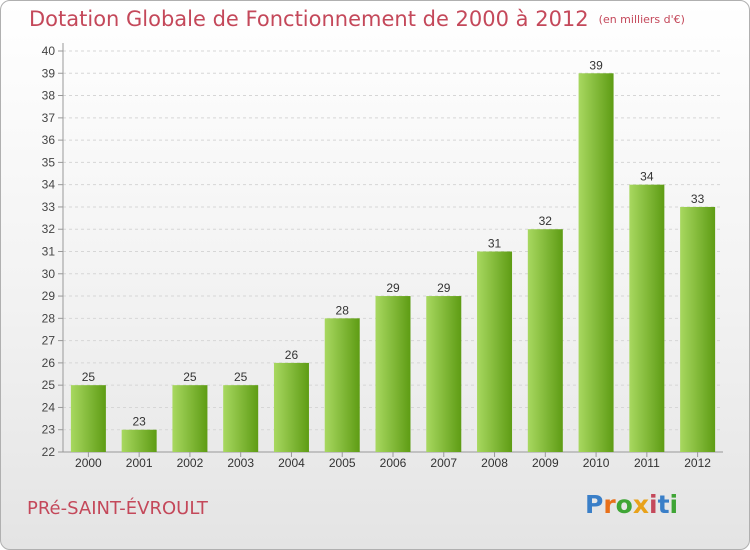 The width and height of the screenshot is (750, 550). What do you see at coordinates (241, 418) in the screenshot?
I see `bar-2003` at bounding box center [241, 418].